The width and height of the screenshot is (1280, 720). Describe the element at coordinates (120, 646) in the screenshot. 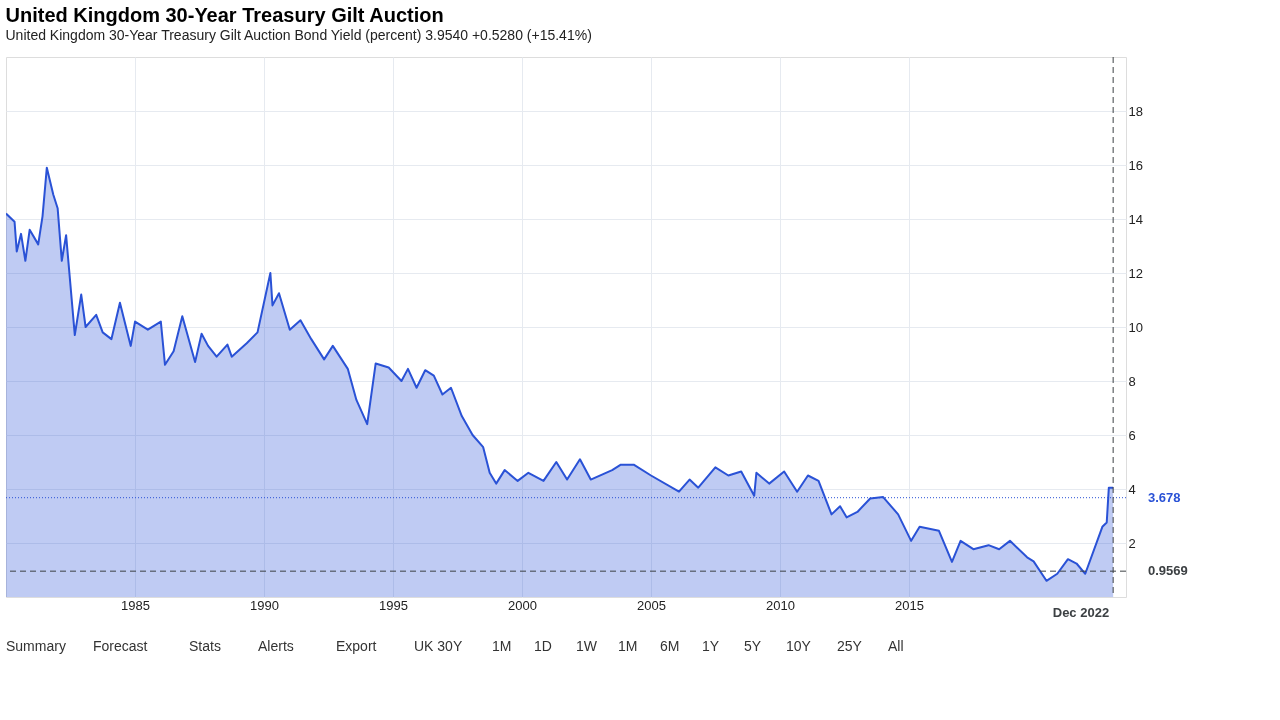

I see `text: Forecast` at that location.